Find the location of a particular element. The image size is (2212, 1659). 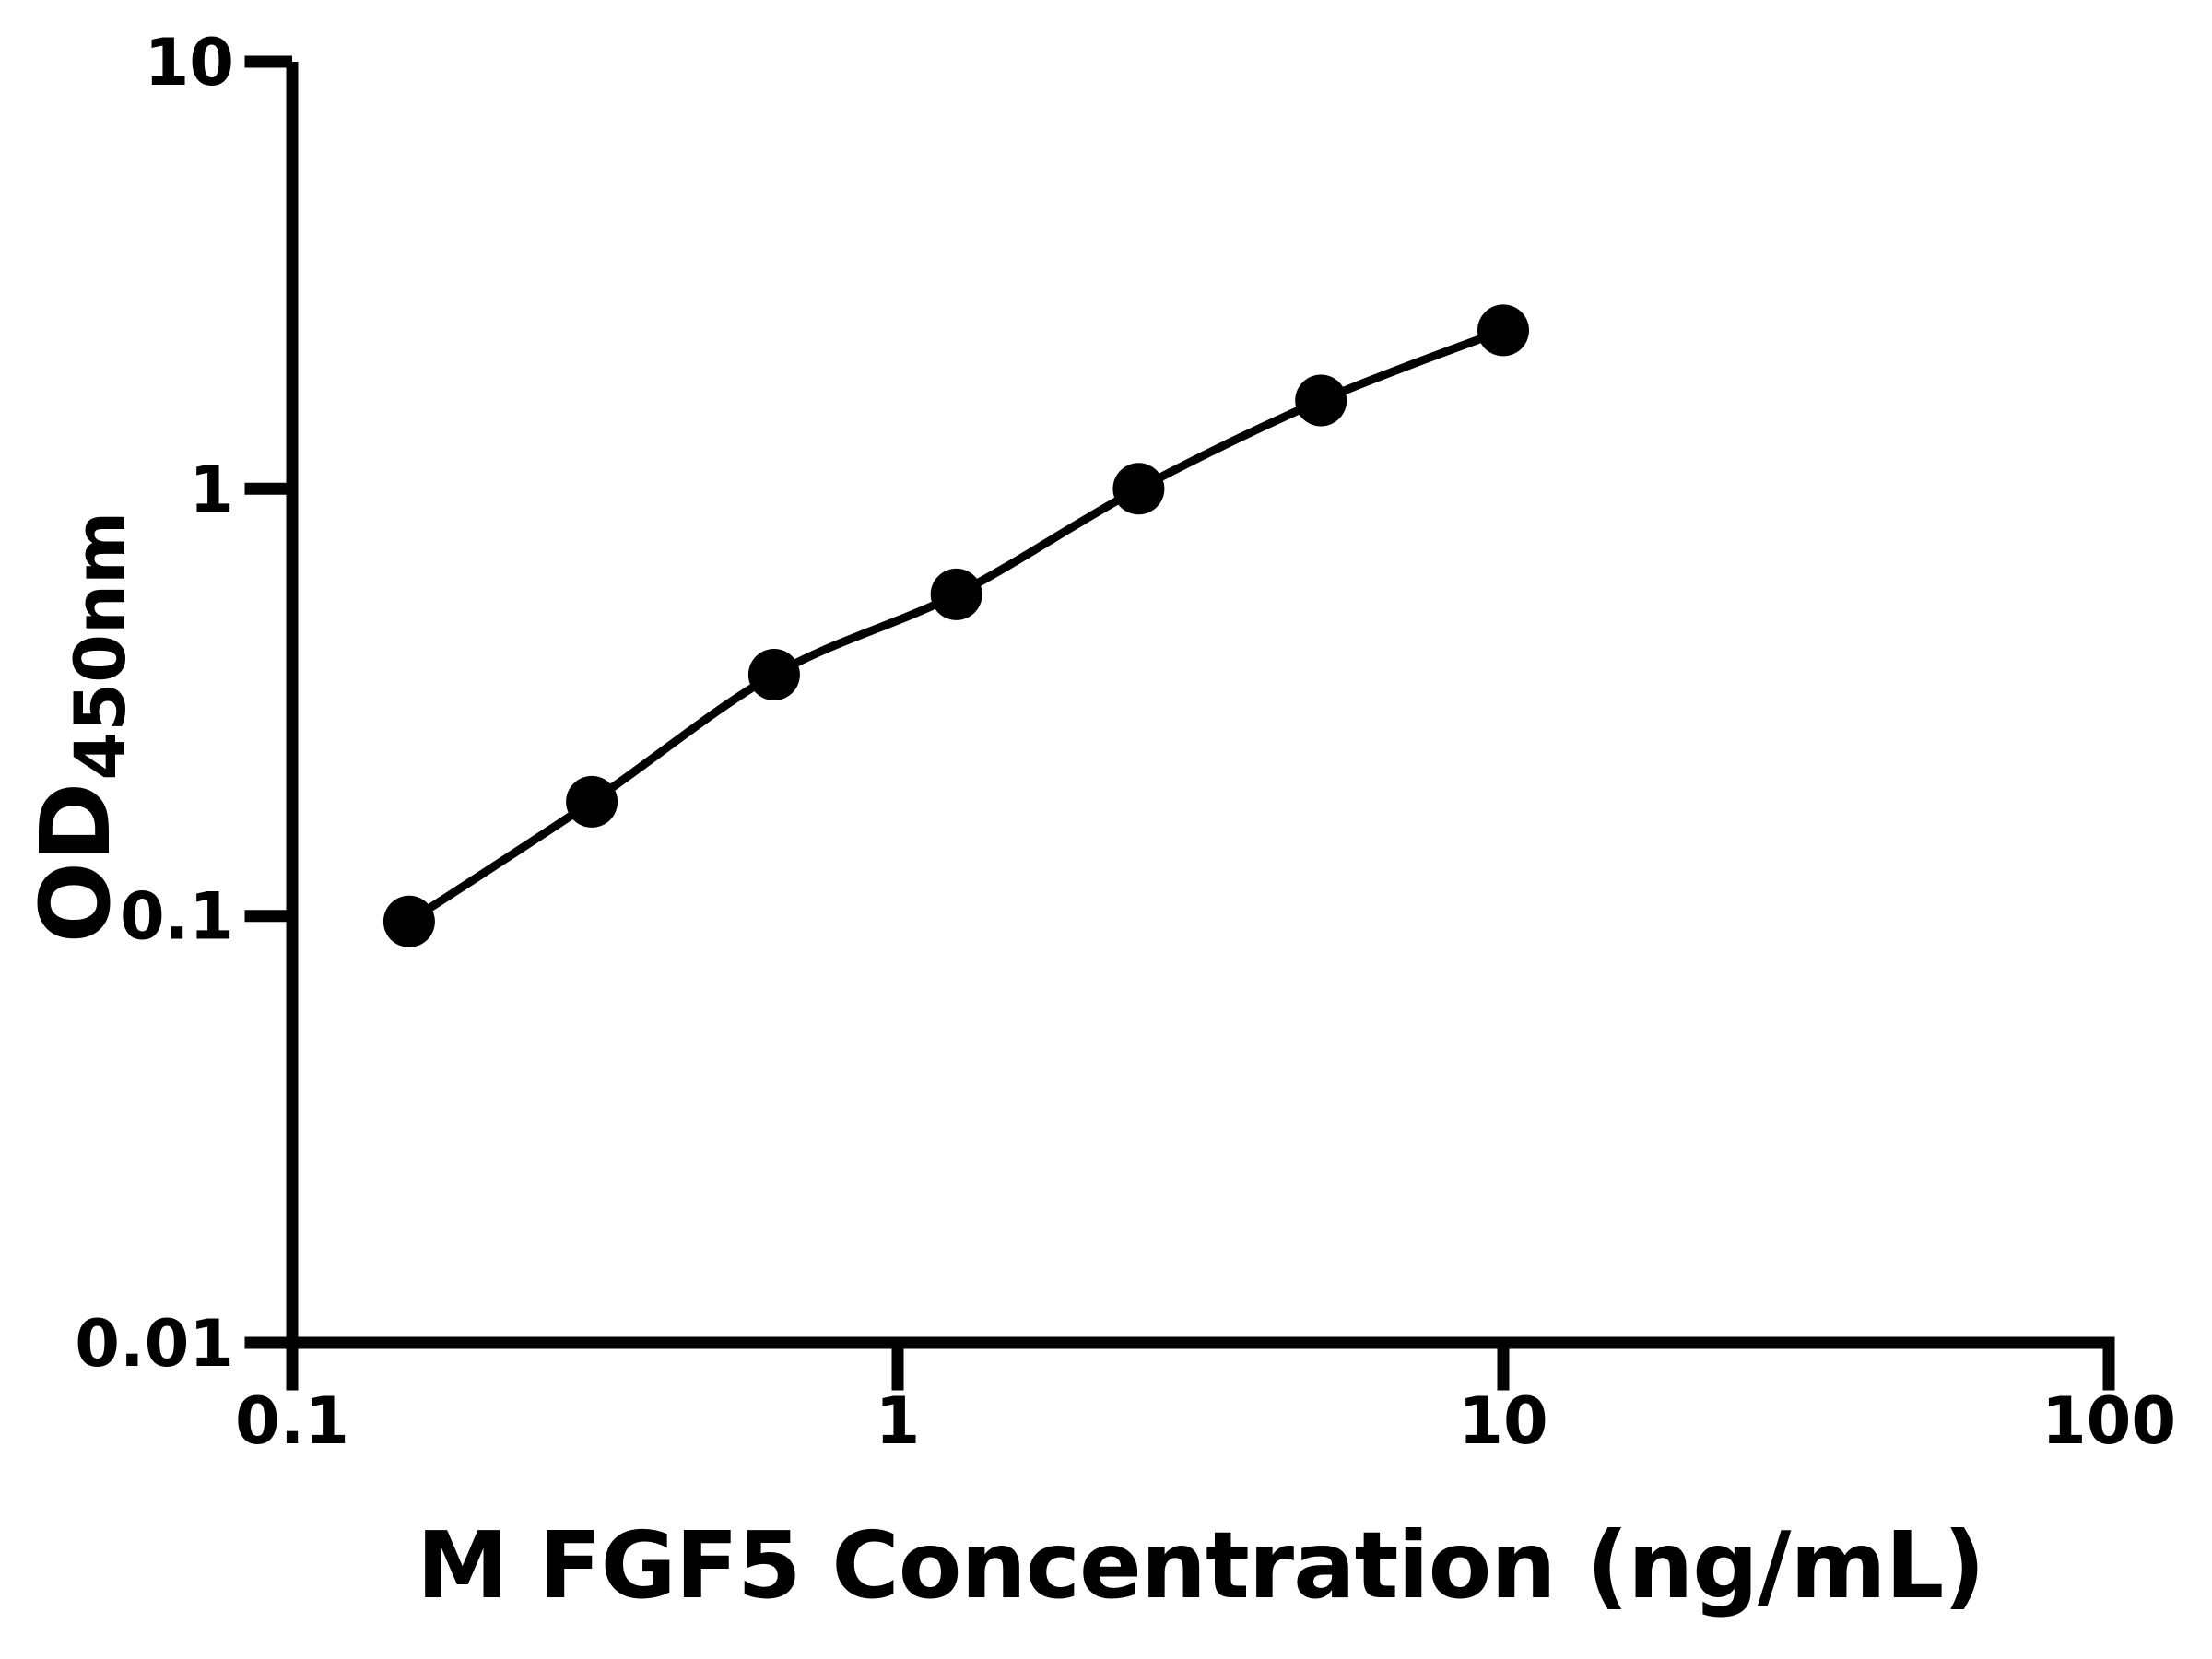

y-tick-label: 0.1 is located at coordinates (177, 917).